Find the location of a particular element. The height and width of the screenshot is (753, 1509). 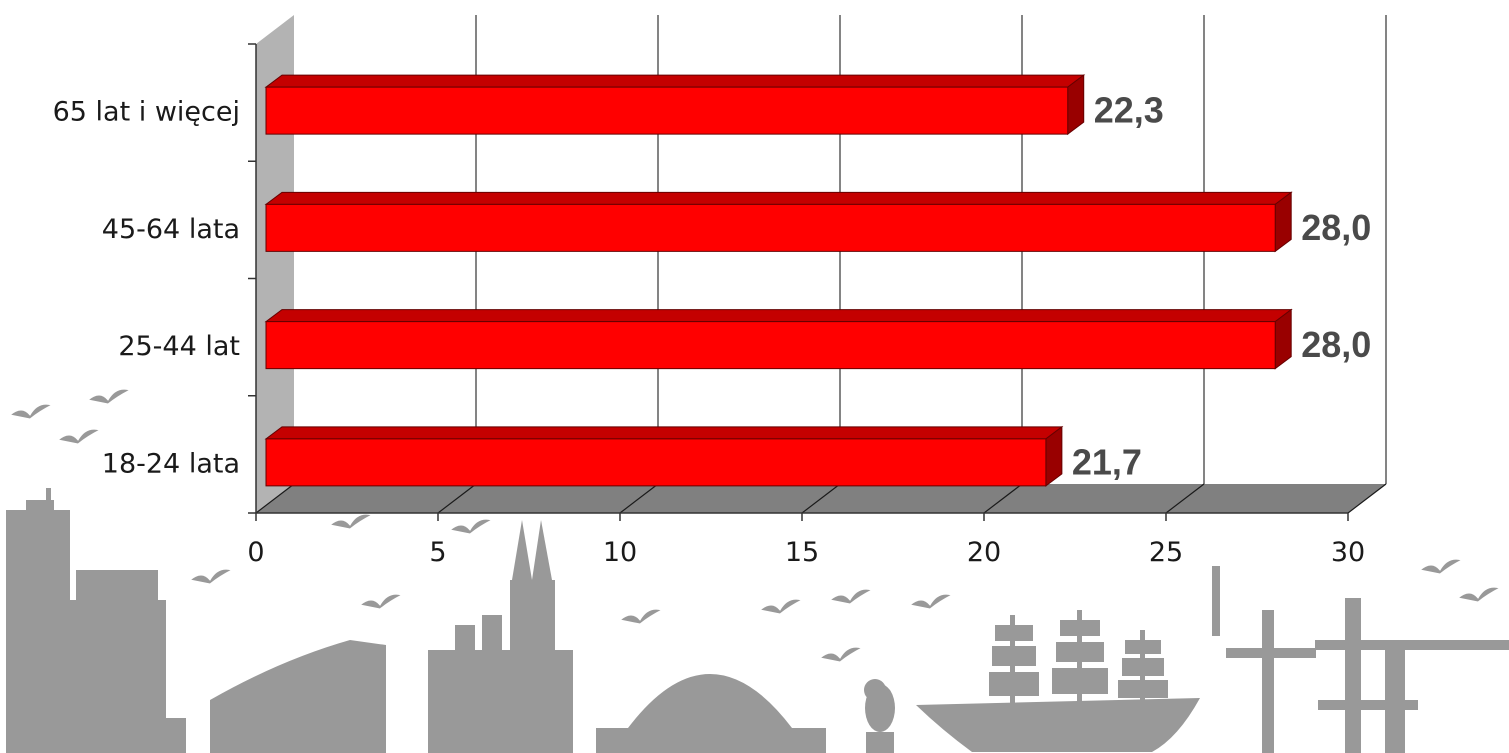

value-label: 21,7 is located at coordinates (1107, 461).